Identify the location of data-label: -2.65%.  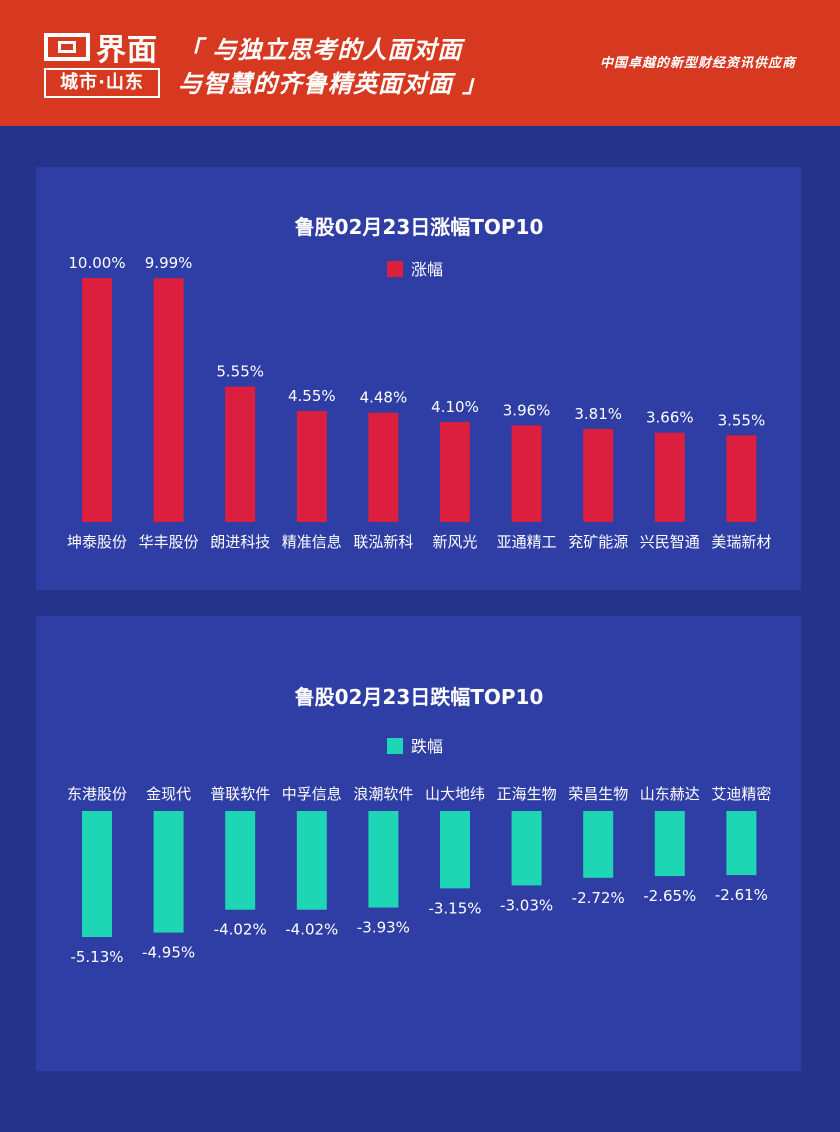
(669, 896).